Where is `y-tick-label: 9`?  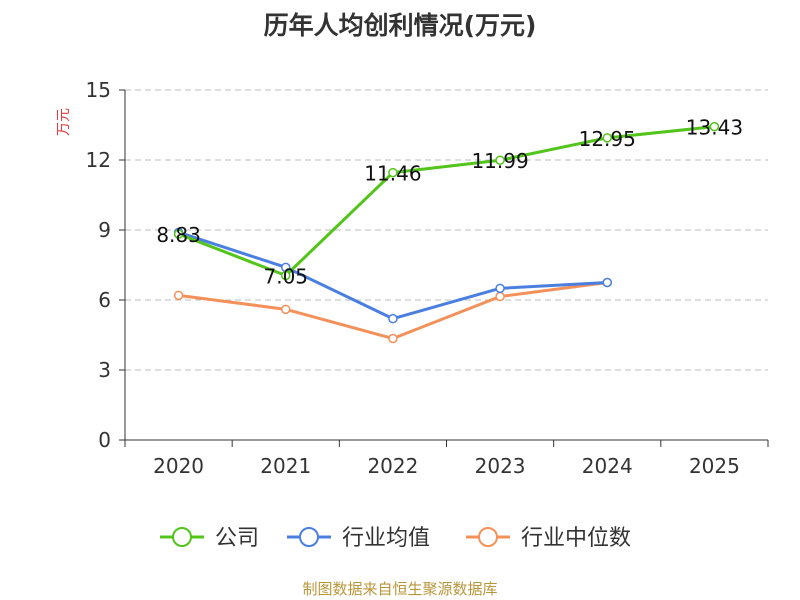
y-tick-label: 9 is located at coordinates (104, 230).